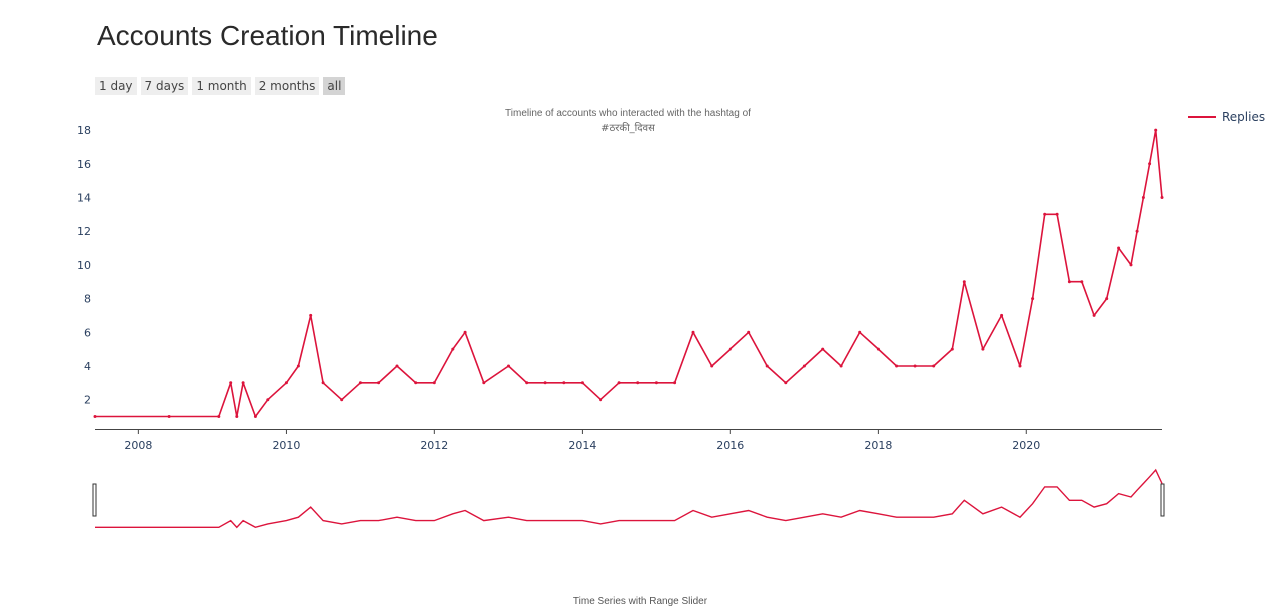  Describe the element at coordinates (628, 128) in the screenshot. I see `chart-title-line-2: #ठरकी_दिवस` at that location.